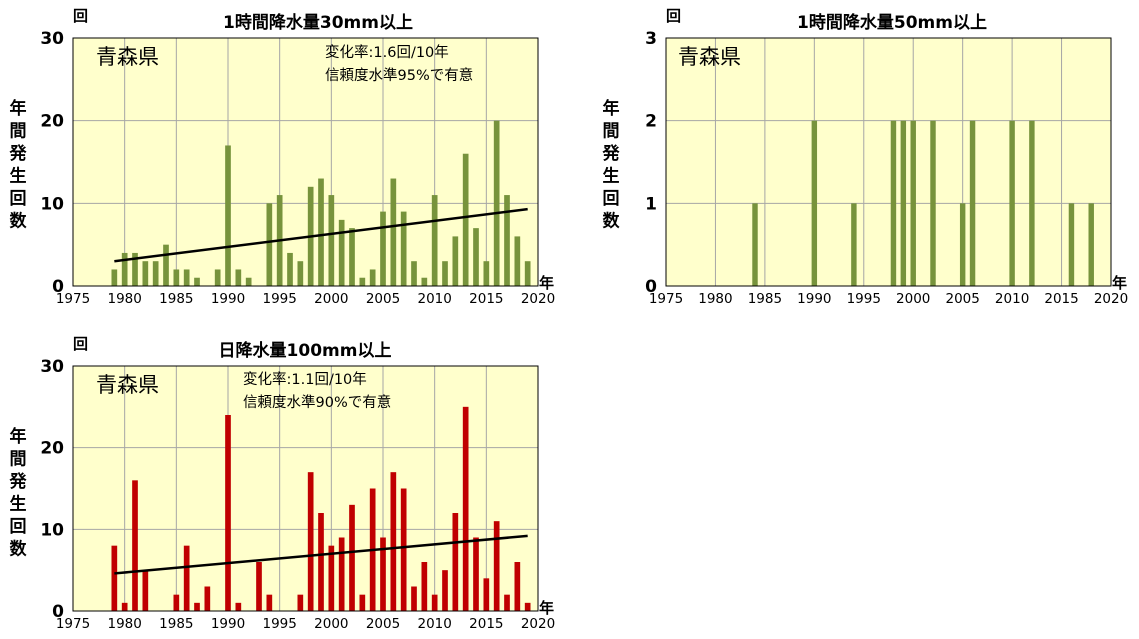 Image resolution: width=1139 pixels, height=639 pixels. What do you see at coordinates (321, 554) in the screenshot?
I see `trend-line` at bounding box center [321, 554].